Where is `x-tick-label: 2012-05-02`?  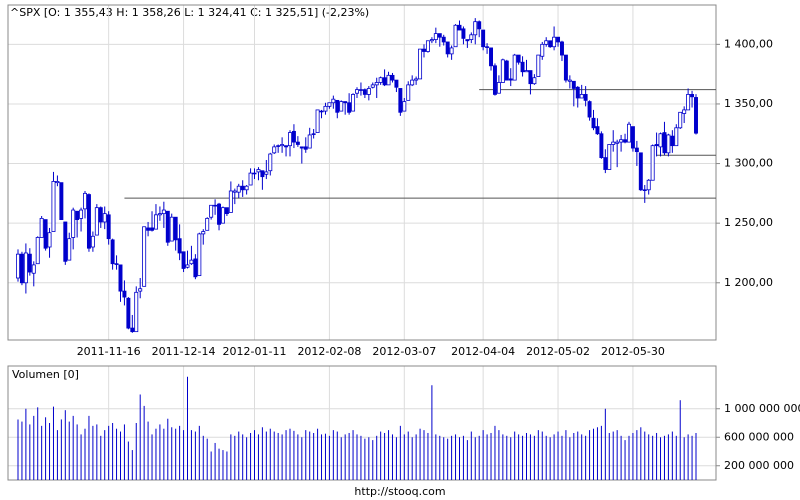 x-tick-label: 2012-05-02 is located at coordinates (558, 351).